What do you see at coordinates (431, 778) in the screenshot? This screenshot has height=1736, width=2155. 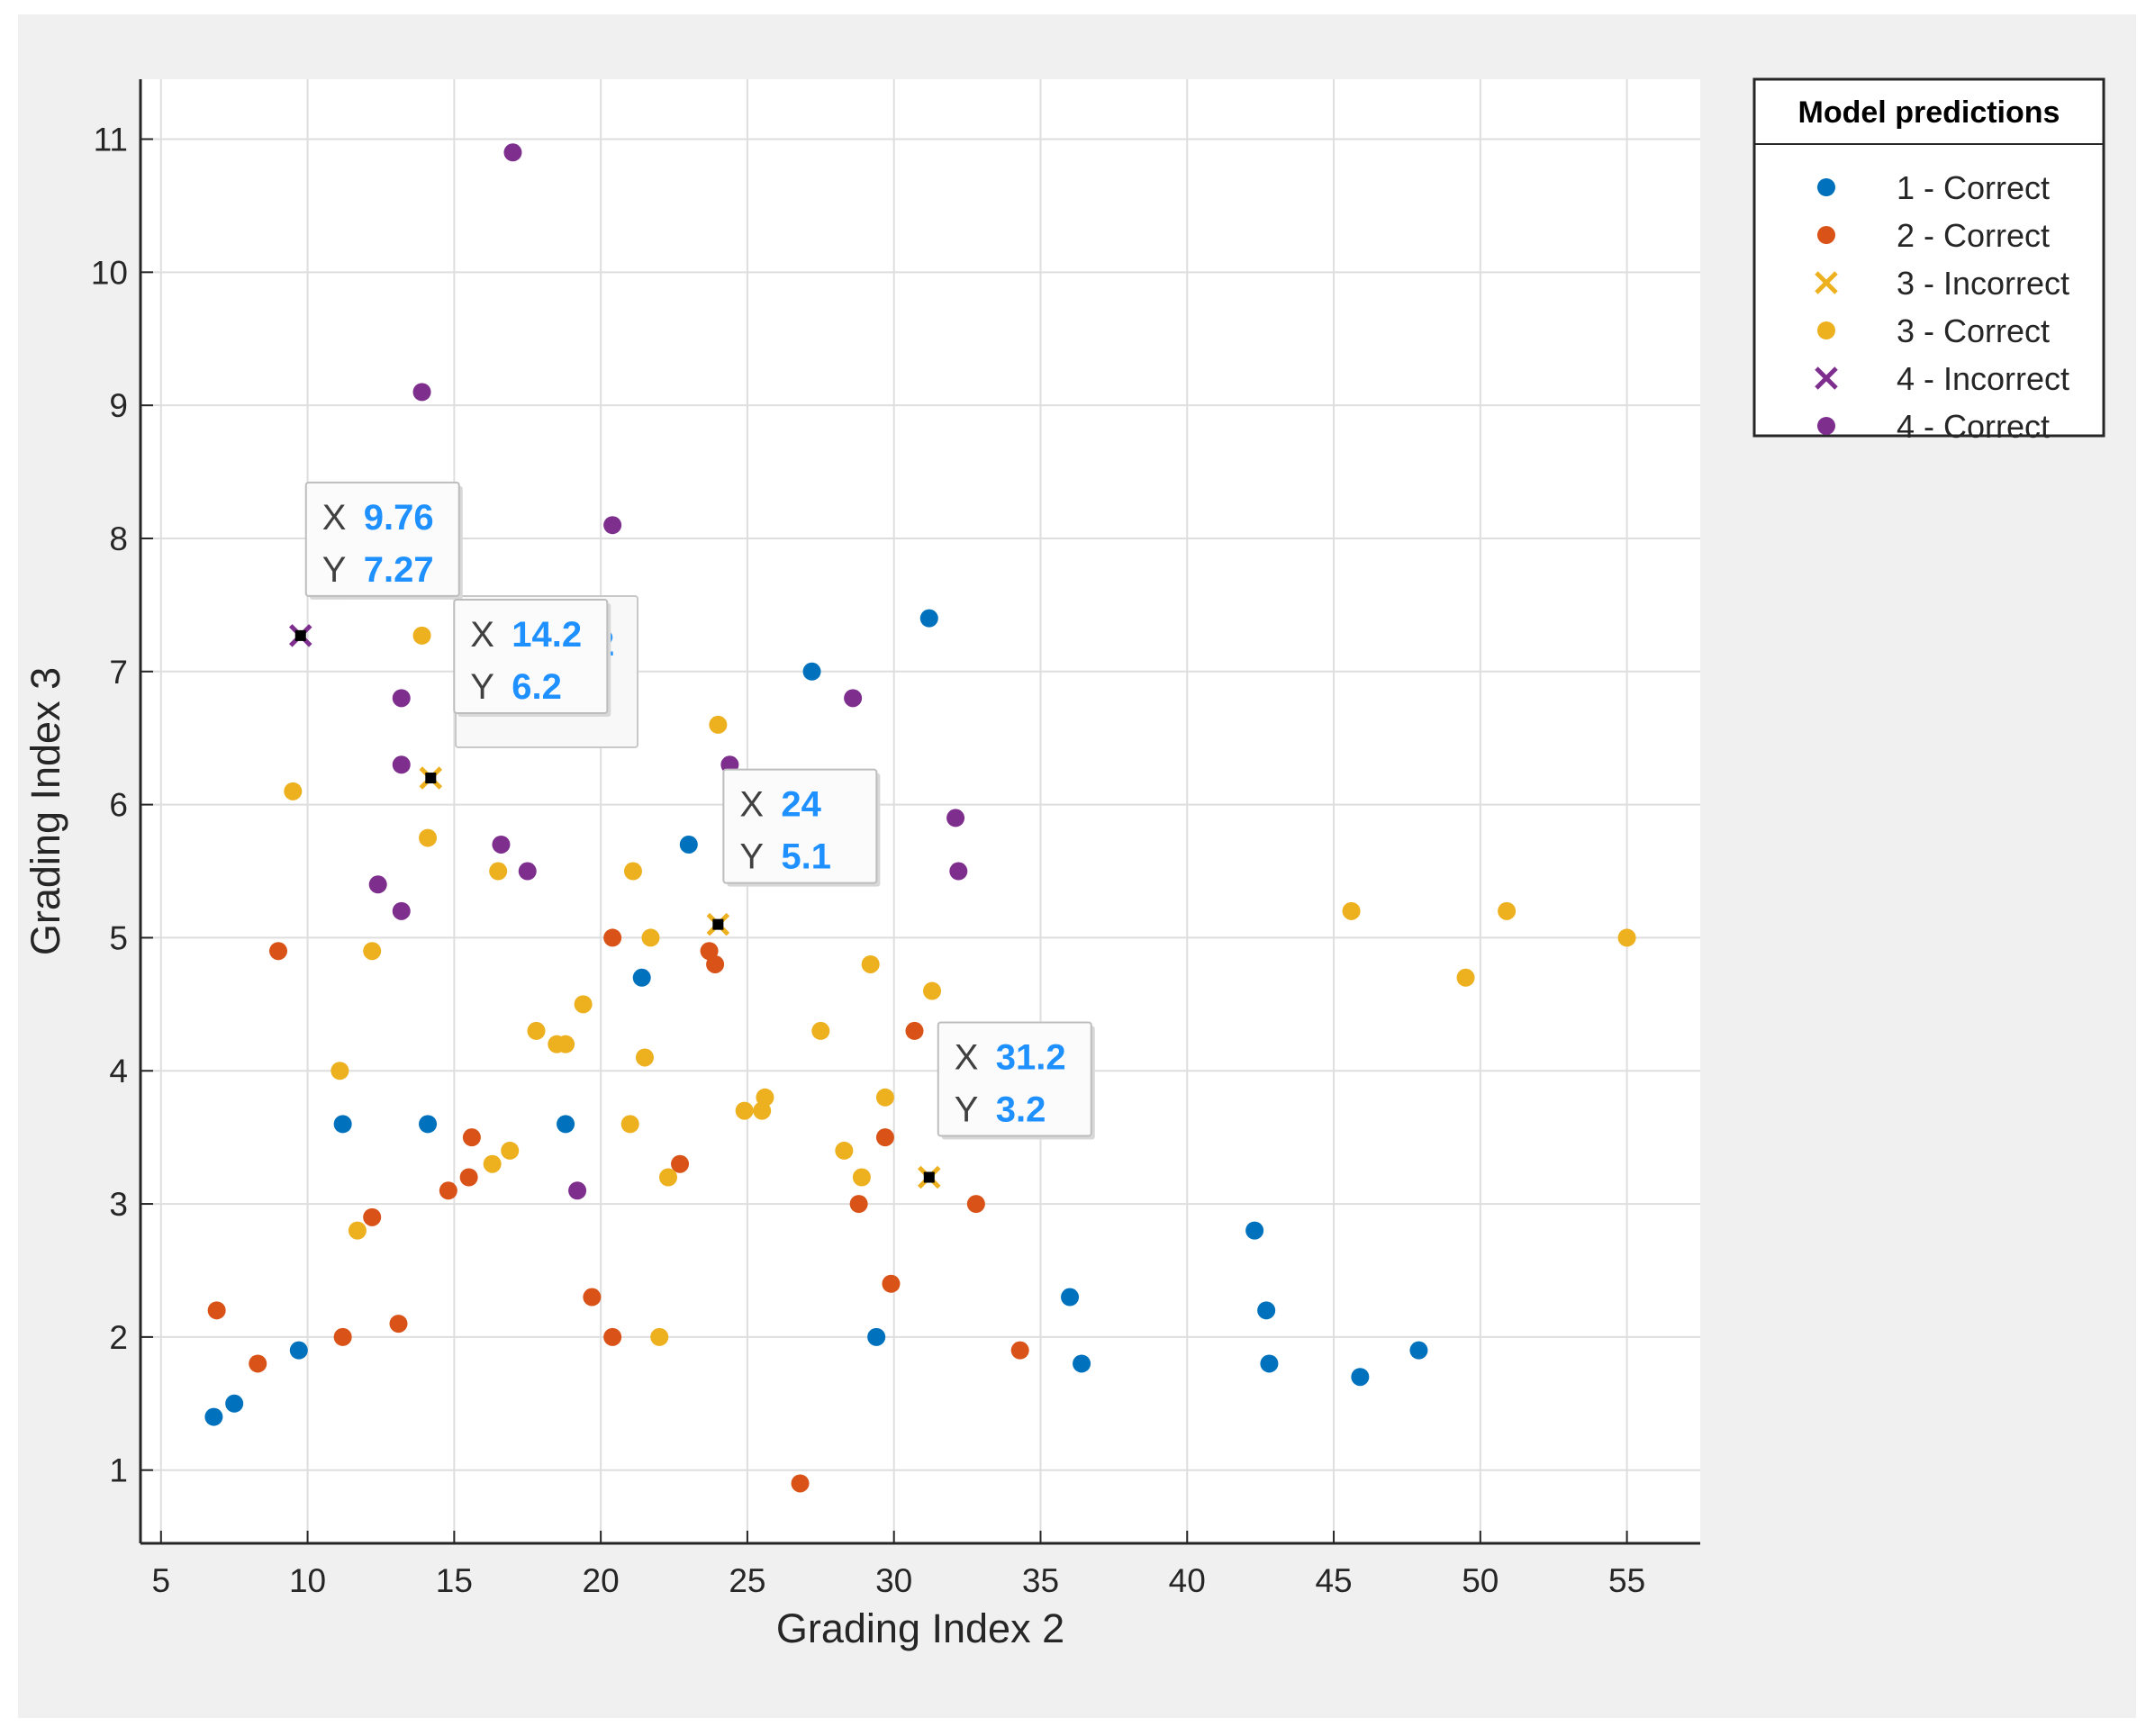 I see `datatip-anchor` at bounding box center [431, 778].